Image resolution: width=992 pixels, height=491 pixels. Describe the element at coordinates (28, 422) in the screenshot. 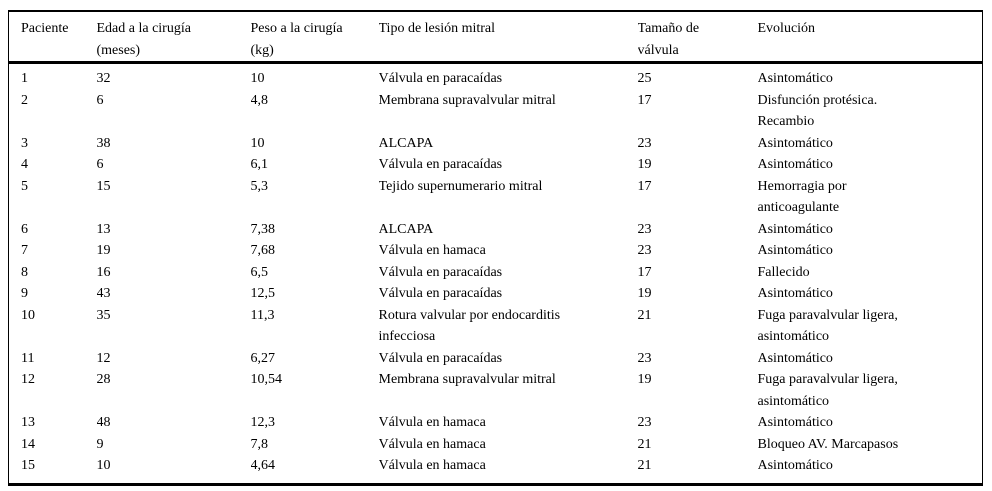

I see `cell-paciente: 13` at that location.